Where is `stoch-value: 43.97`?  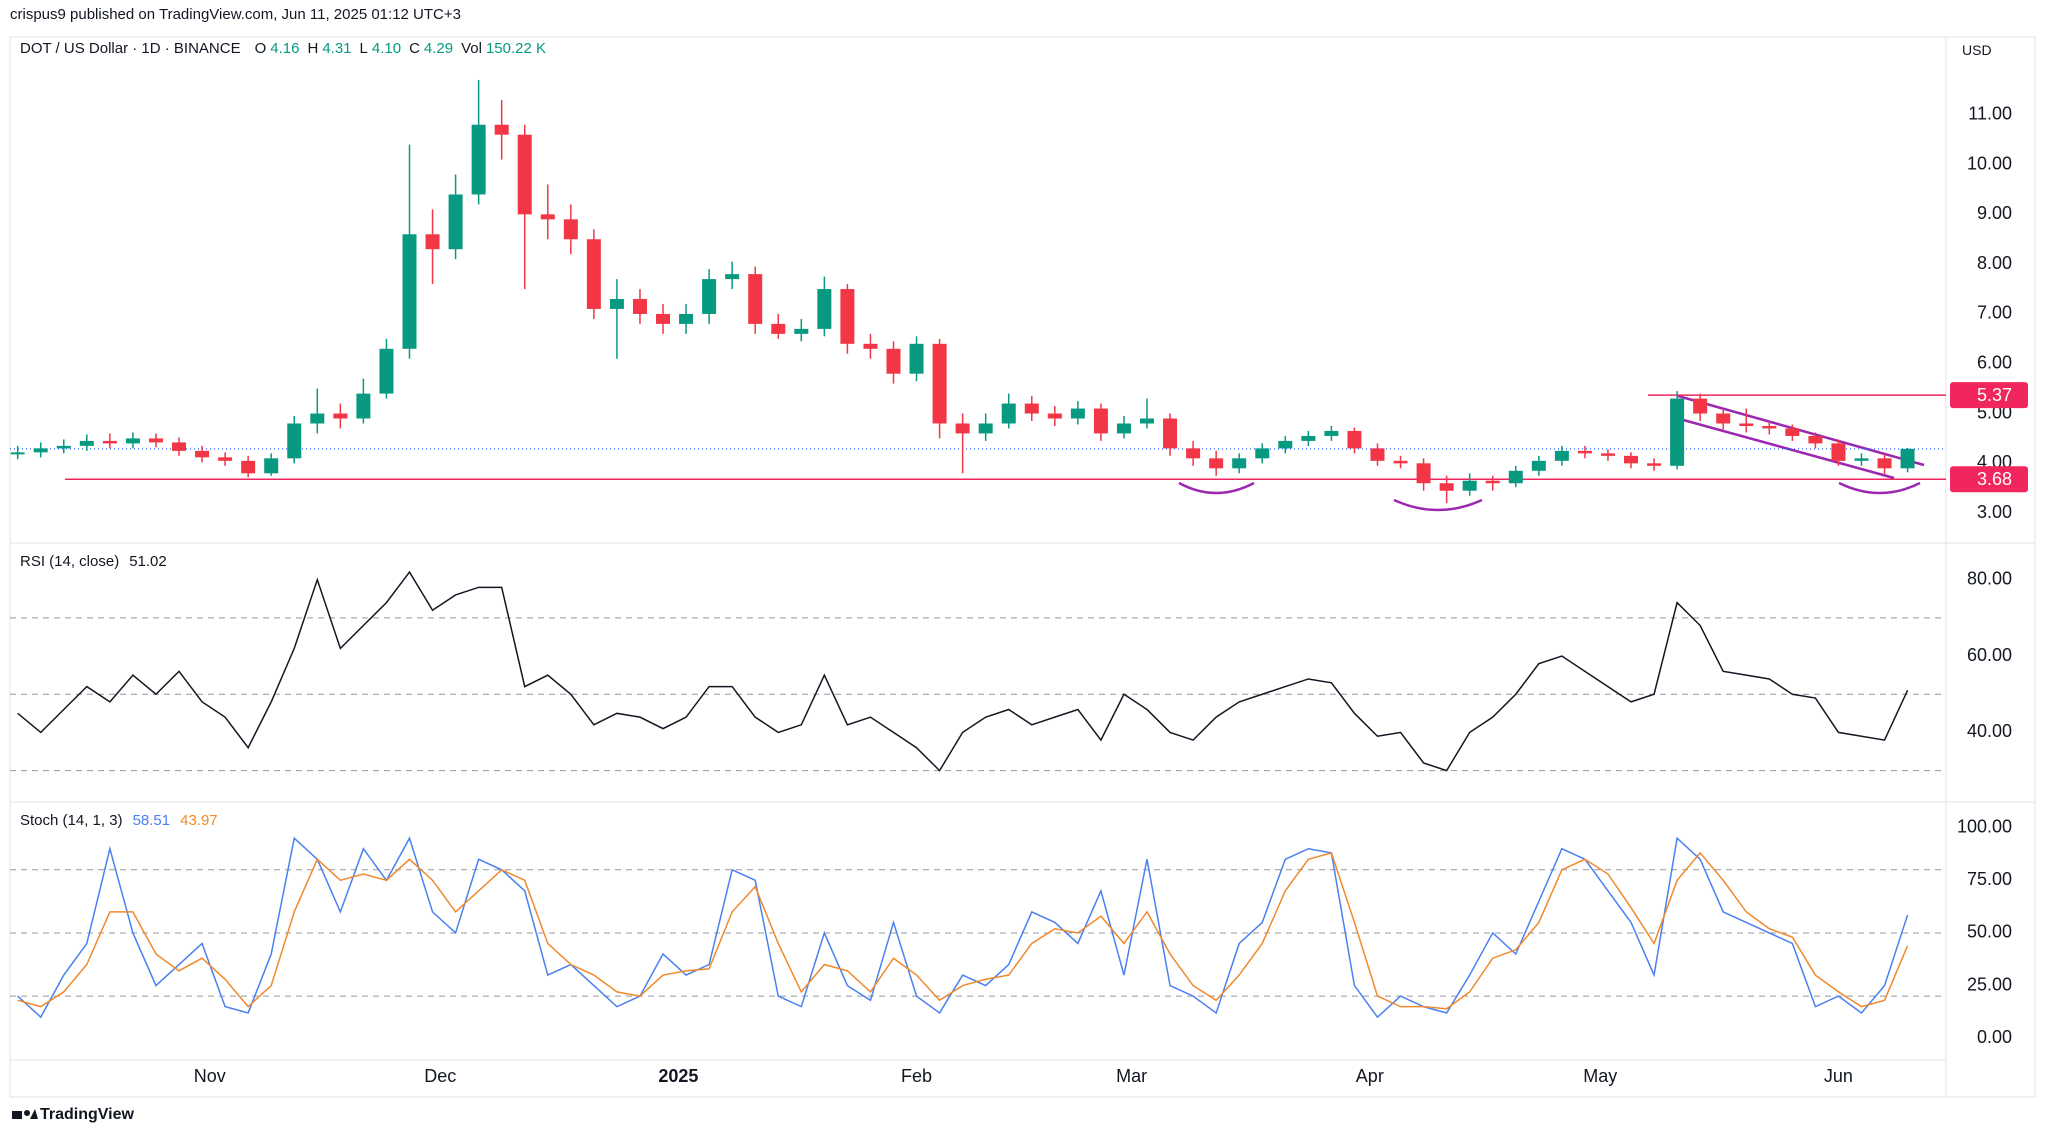
stoch-value: 43.97 is located at coordinates (199, 820).